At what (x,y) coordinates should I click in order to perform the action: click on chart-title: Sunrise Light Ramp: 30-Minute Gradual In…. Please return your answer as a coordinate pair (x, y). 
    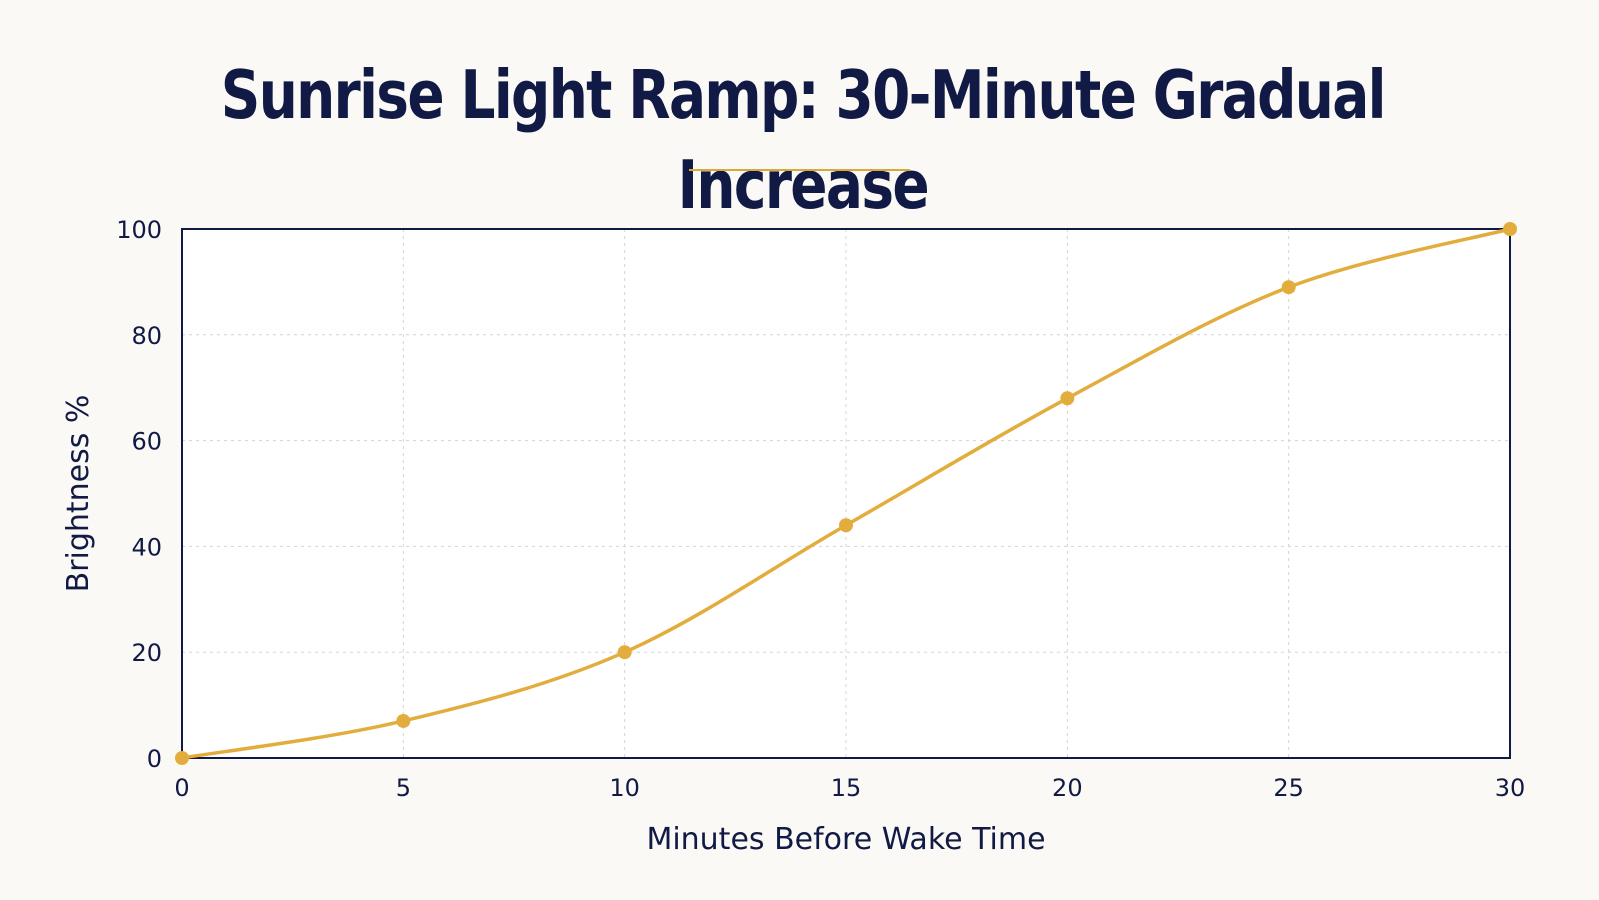
    Looking at the image, I should click on (803, 140).